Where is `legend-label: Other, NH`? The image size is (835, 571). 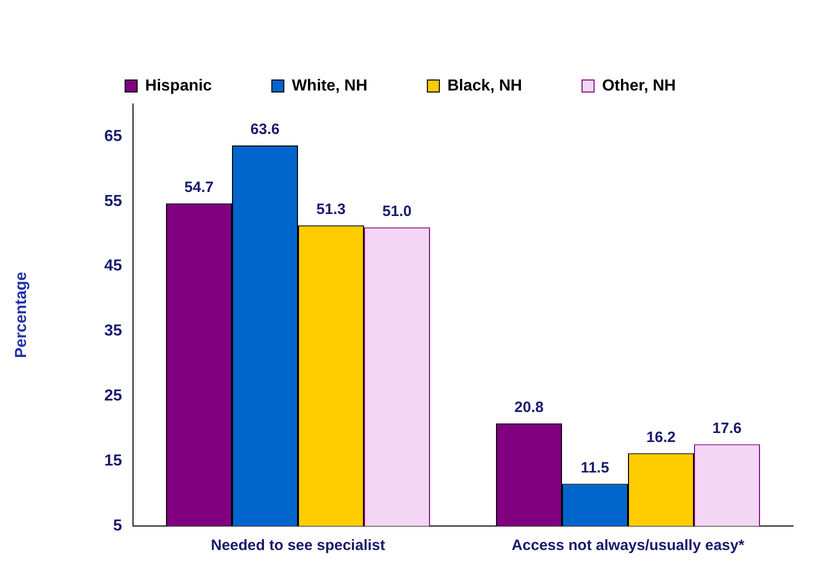 legend-label: Other, NH is located at coordinates (639, 85).